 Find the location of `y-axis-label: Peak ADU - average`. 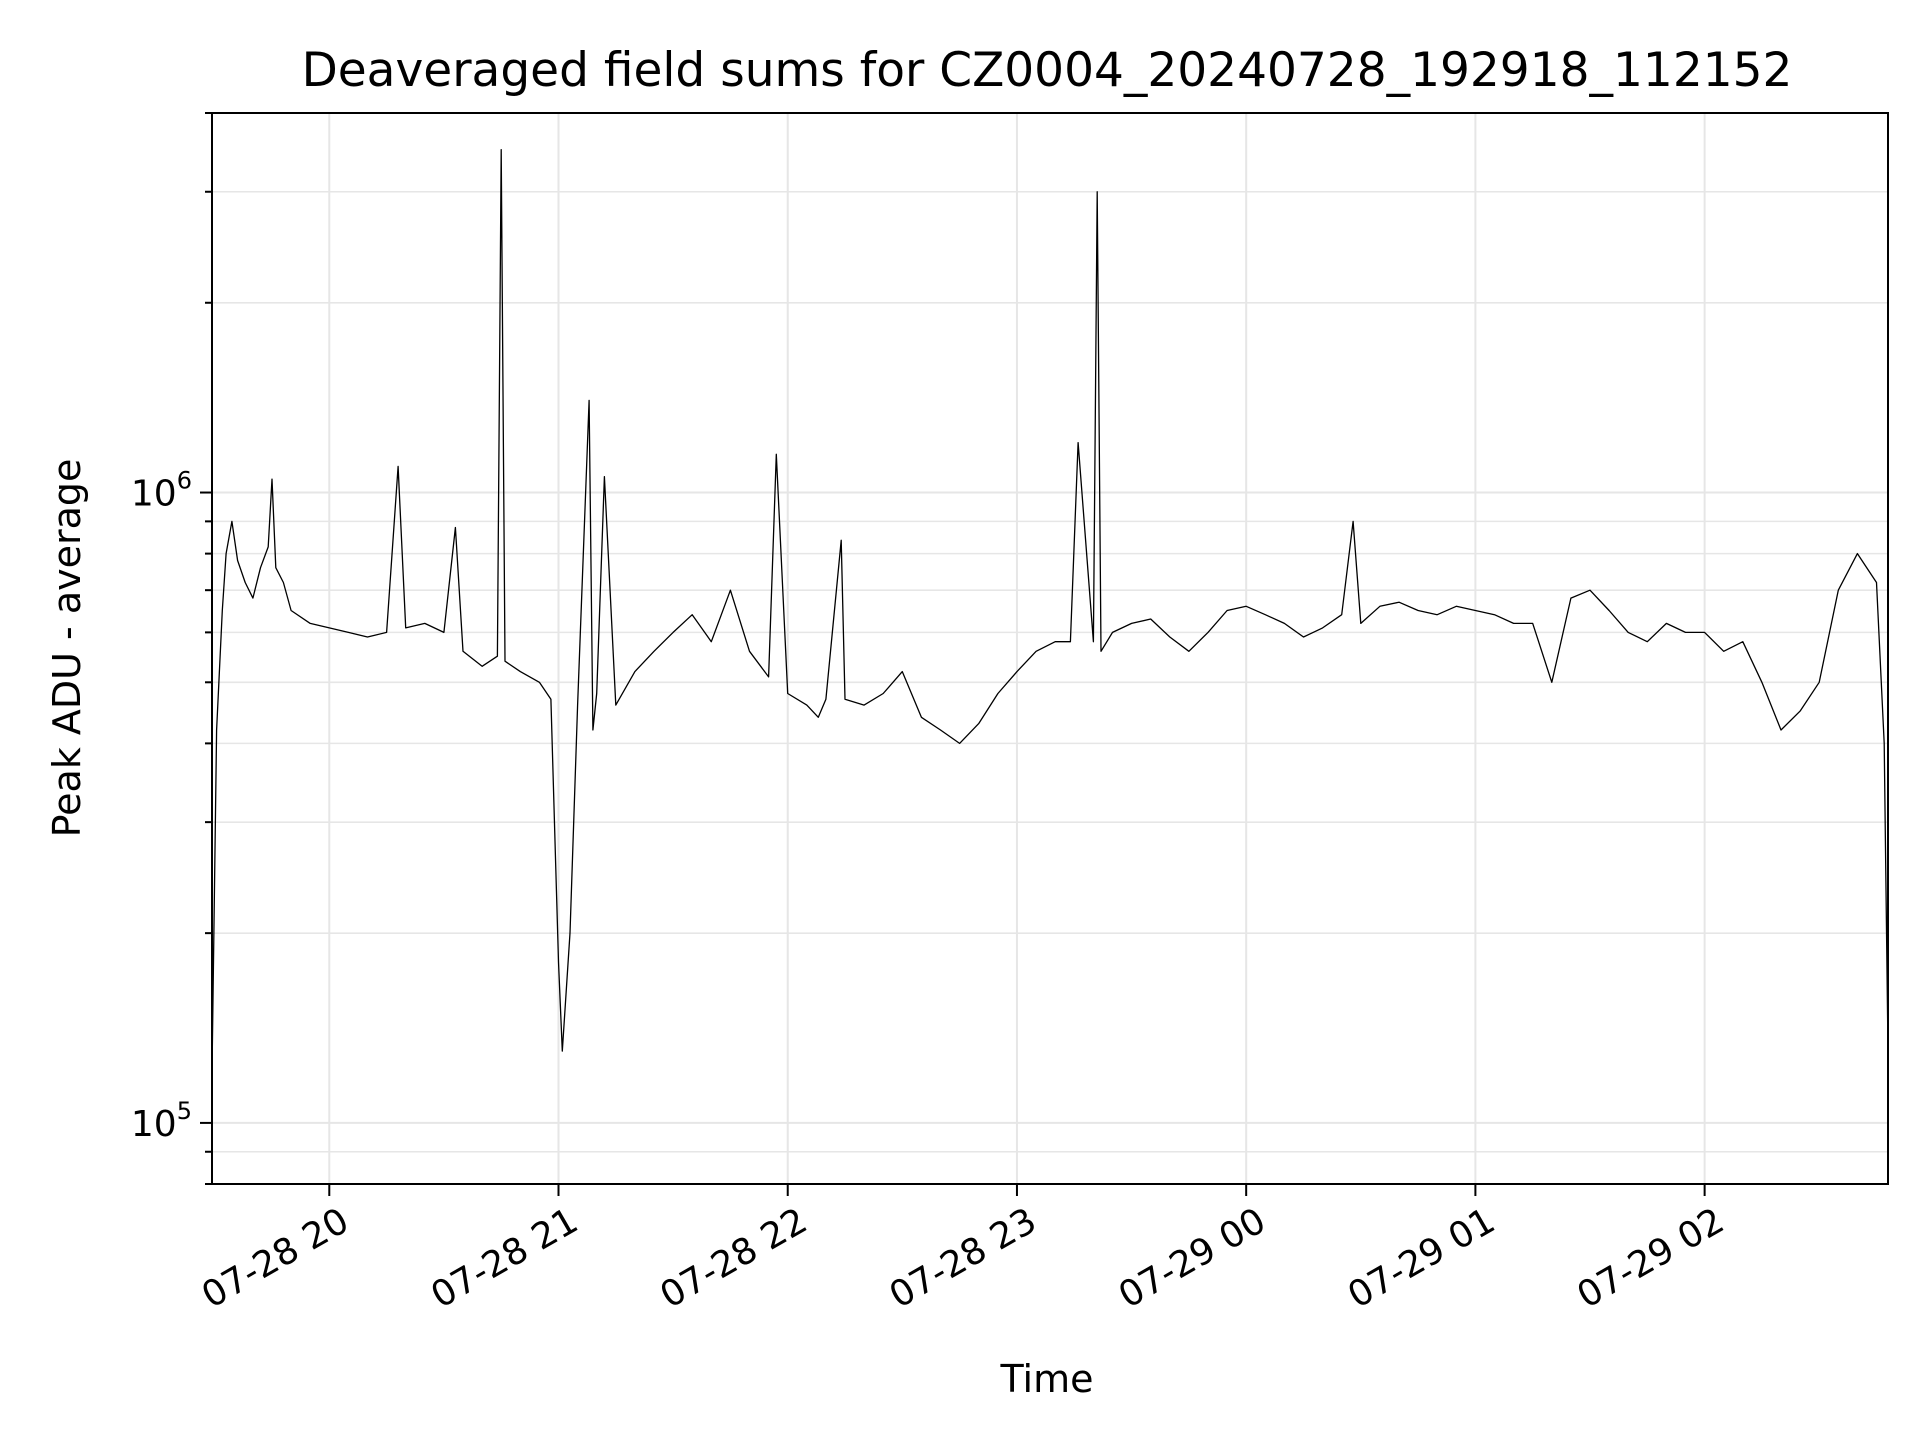

y-axis-label: Peak ADU - average is located at coordinates (67, 648).